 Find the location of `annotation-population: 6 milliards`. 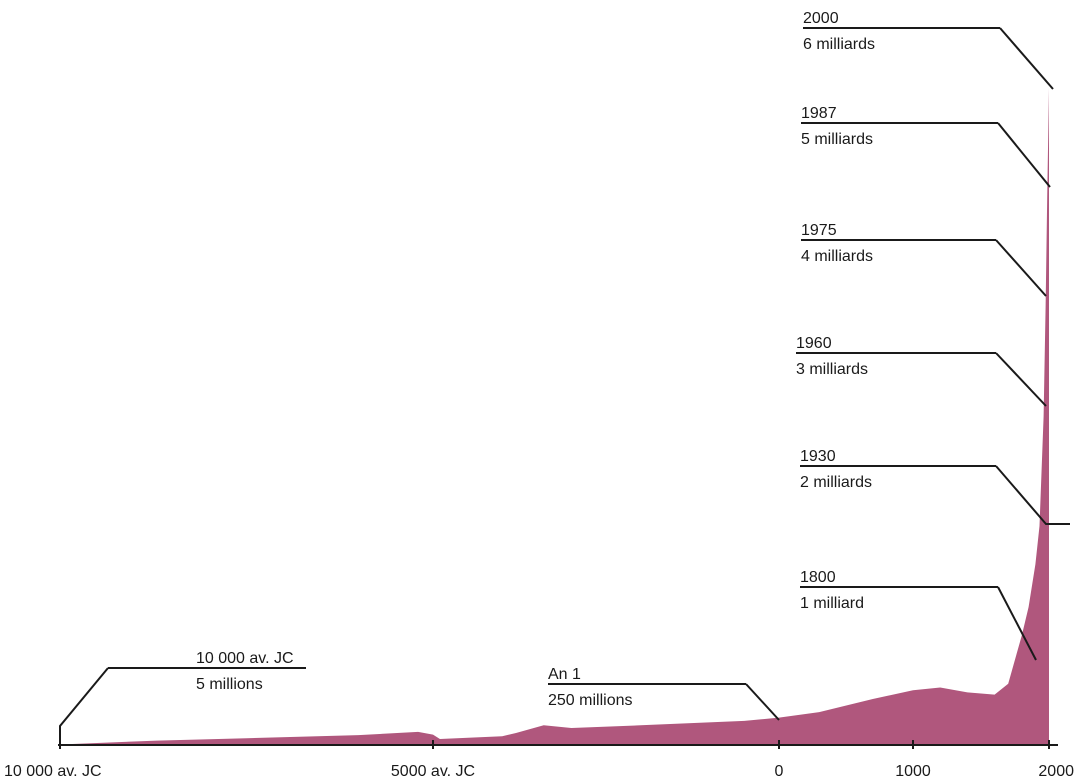

annotation-population: 6 milliards is located at coordinates (839, 44).